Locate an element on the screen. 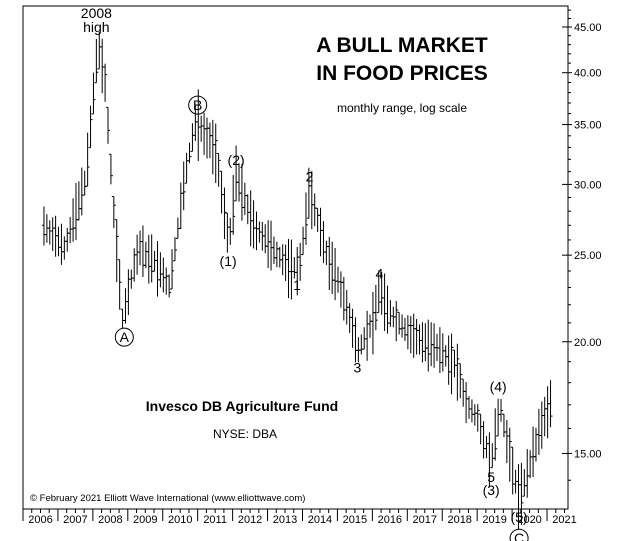 This screenshot has height=541, width=624. wave-label: 3 is located at coordinates (357, 368).